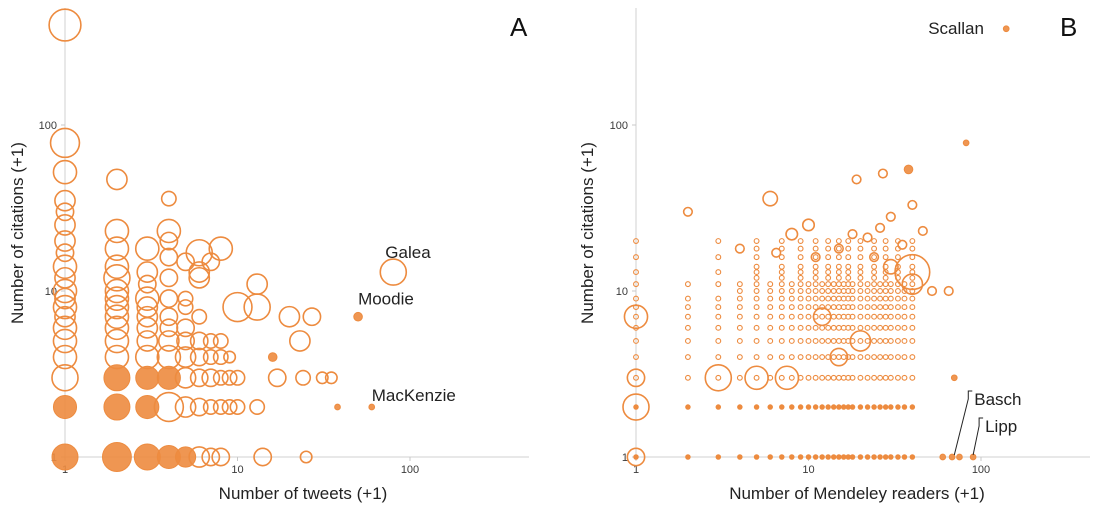  What do you see at coordinates (774, 349) in the screenshot?
I see `panel-b-grid-points` at bounding box center [774, 349].